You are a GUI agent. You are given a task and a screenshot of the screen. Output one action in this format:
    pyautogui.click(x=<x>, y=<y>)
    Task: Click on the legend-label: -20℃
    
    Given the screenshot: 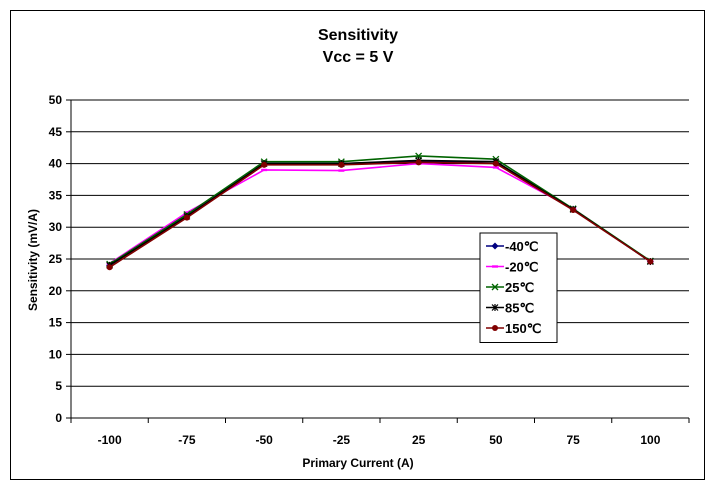 What is the action you would take?
    pyautogui.click(x=521, y=267)
    